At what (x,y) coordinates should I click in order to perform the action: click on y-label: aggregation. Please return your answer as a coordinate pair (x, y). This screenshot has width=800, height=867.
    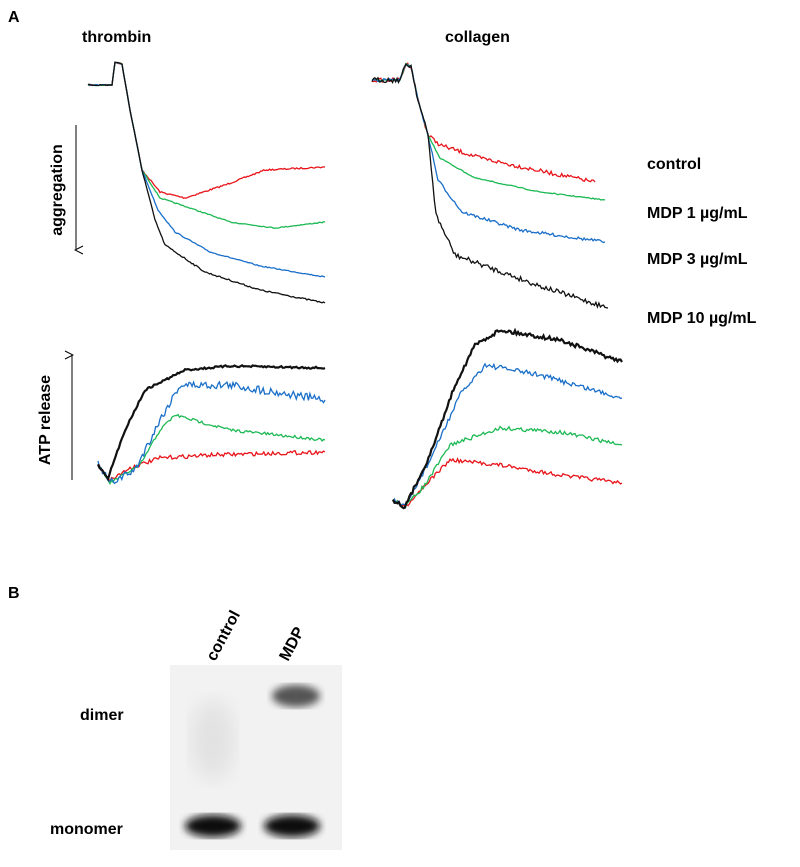
    Looking at the image, I should click on (57, 190).